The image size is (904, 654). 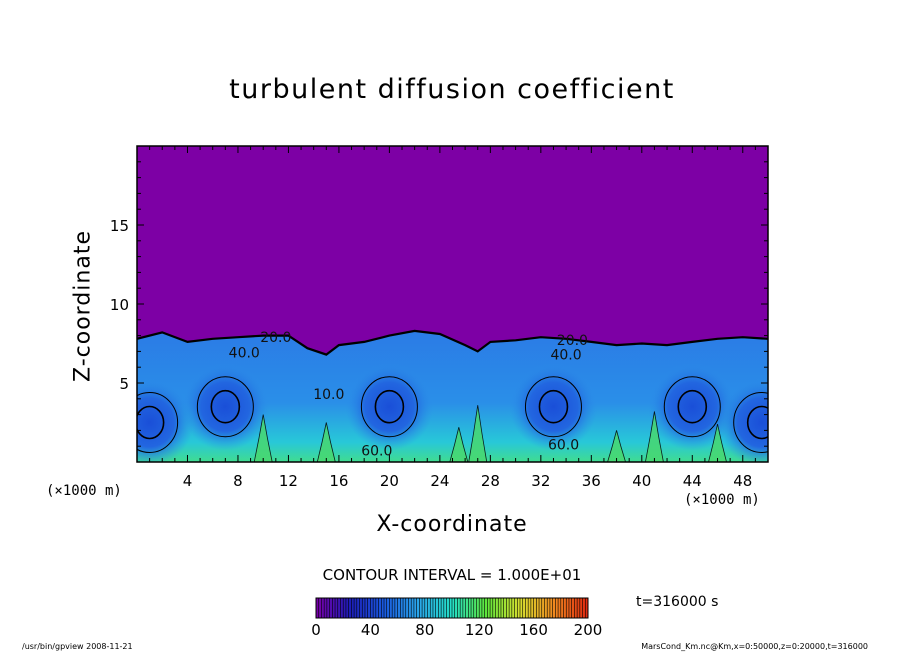 What do you see at coordinates (490, 481) in the screenshot?
I see `x-tick-label: 28` at bounding box center [490, 481].